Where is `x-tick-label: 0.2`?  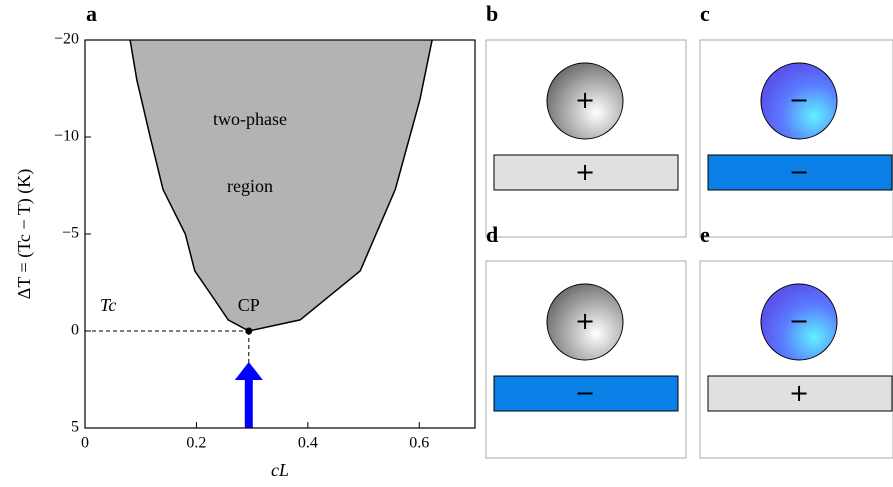 x-tick-label: 0.2 is located at coordinates (196, 443).